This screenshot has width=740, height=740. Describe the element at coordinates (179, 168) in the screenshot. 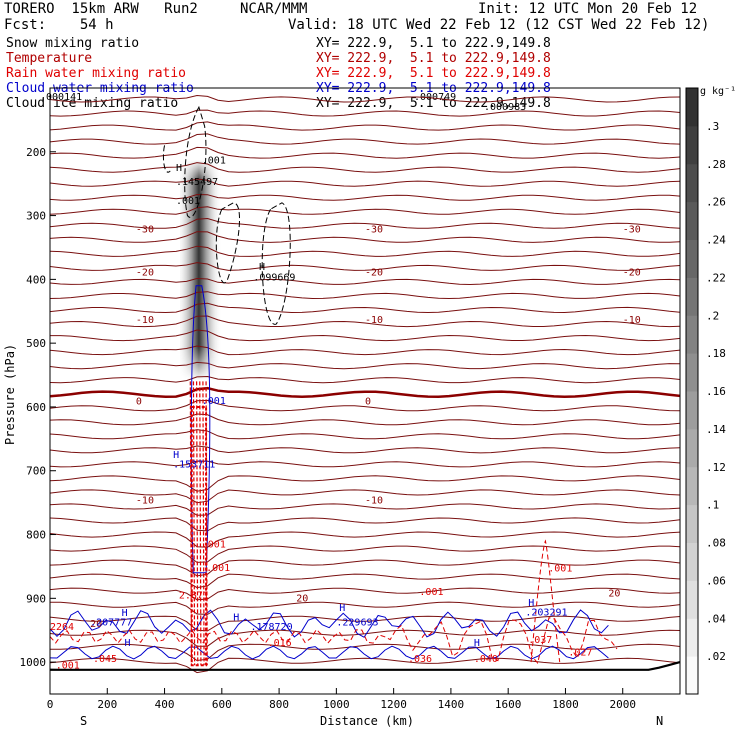

I see `snow-h-1: H` at that location.